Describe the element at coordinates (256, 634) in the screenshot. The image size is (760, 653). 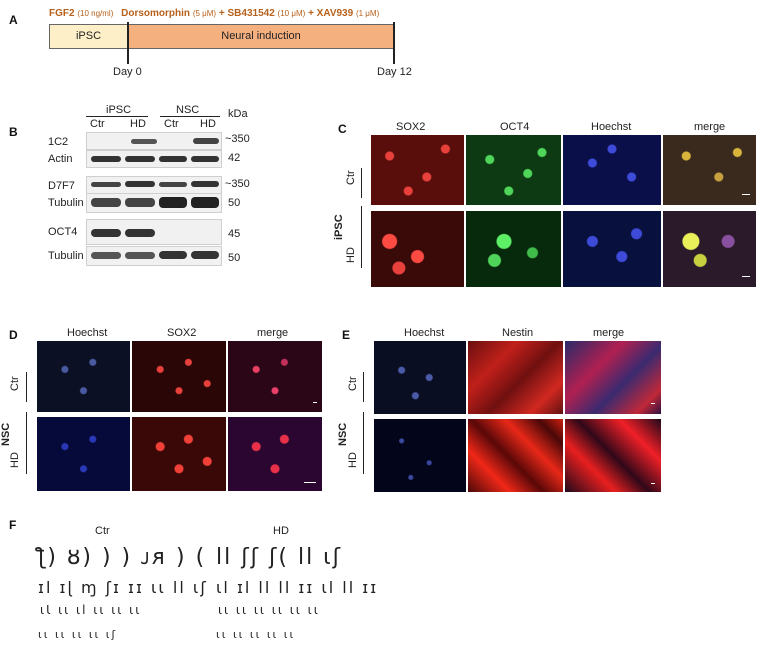
I see `karyotype-hd-row: ɩɩ ɩɩ ɩɩ ɩɩ ɩɩ` at that location.